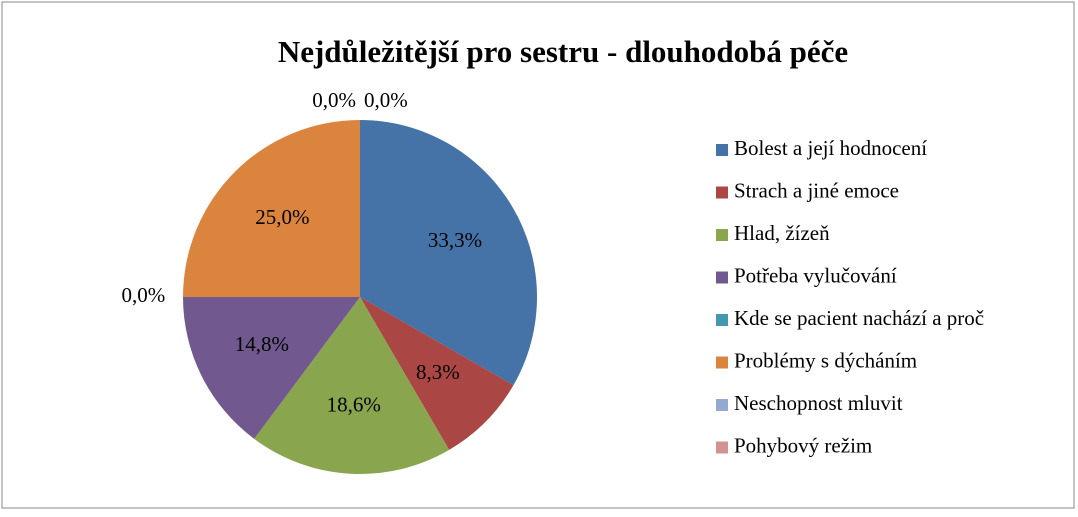  I want to click on legend-label: Kde se pacient nachází a proč, so click(859, 318).